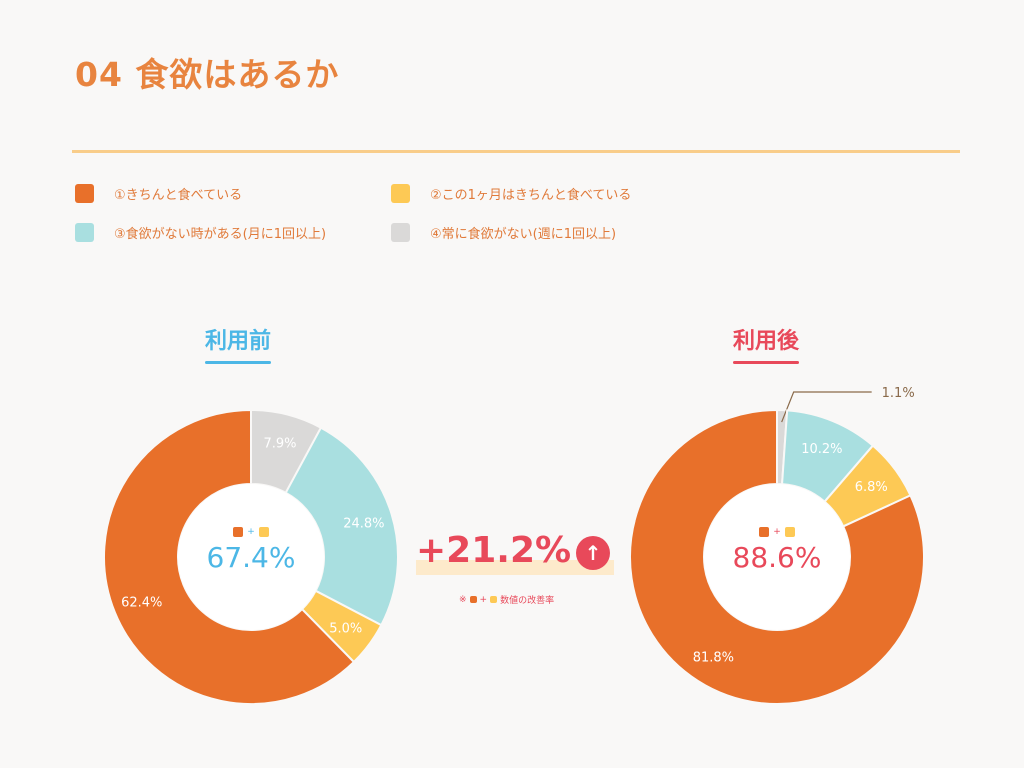 The height and width of the screenshot is (768, 1024). I want to click on legend-item-4: ④常に食欲がない(週に1回以上), so click(503, 232).